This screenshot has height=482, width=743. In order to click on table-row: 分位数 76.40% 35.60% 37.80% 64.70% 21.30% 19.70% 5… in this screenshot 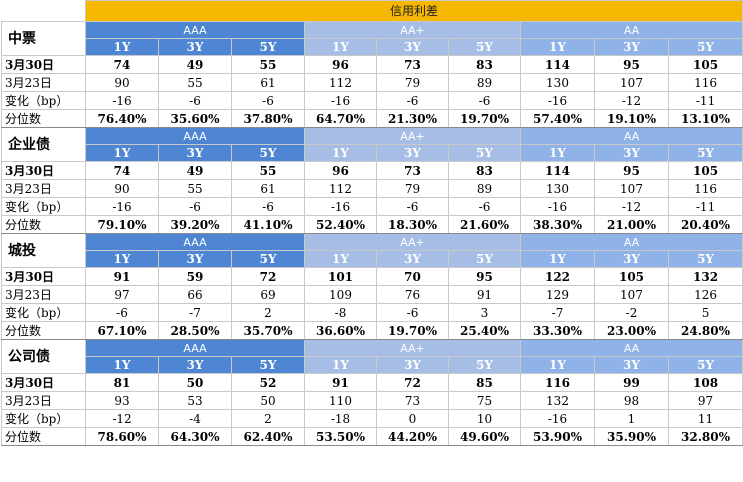, I will do `click(372, 118)`.